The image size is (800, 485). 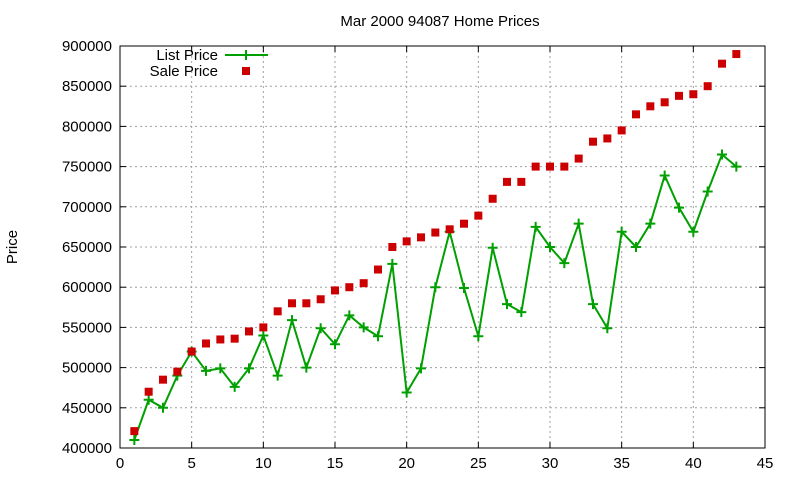 What do you see at coordinates (246, 55) in the screenshot?
I see `legend-marker-list-price` at bounding box center [246, 55].